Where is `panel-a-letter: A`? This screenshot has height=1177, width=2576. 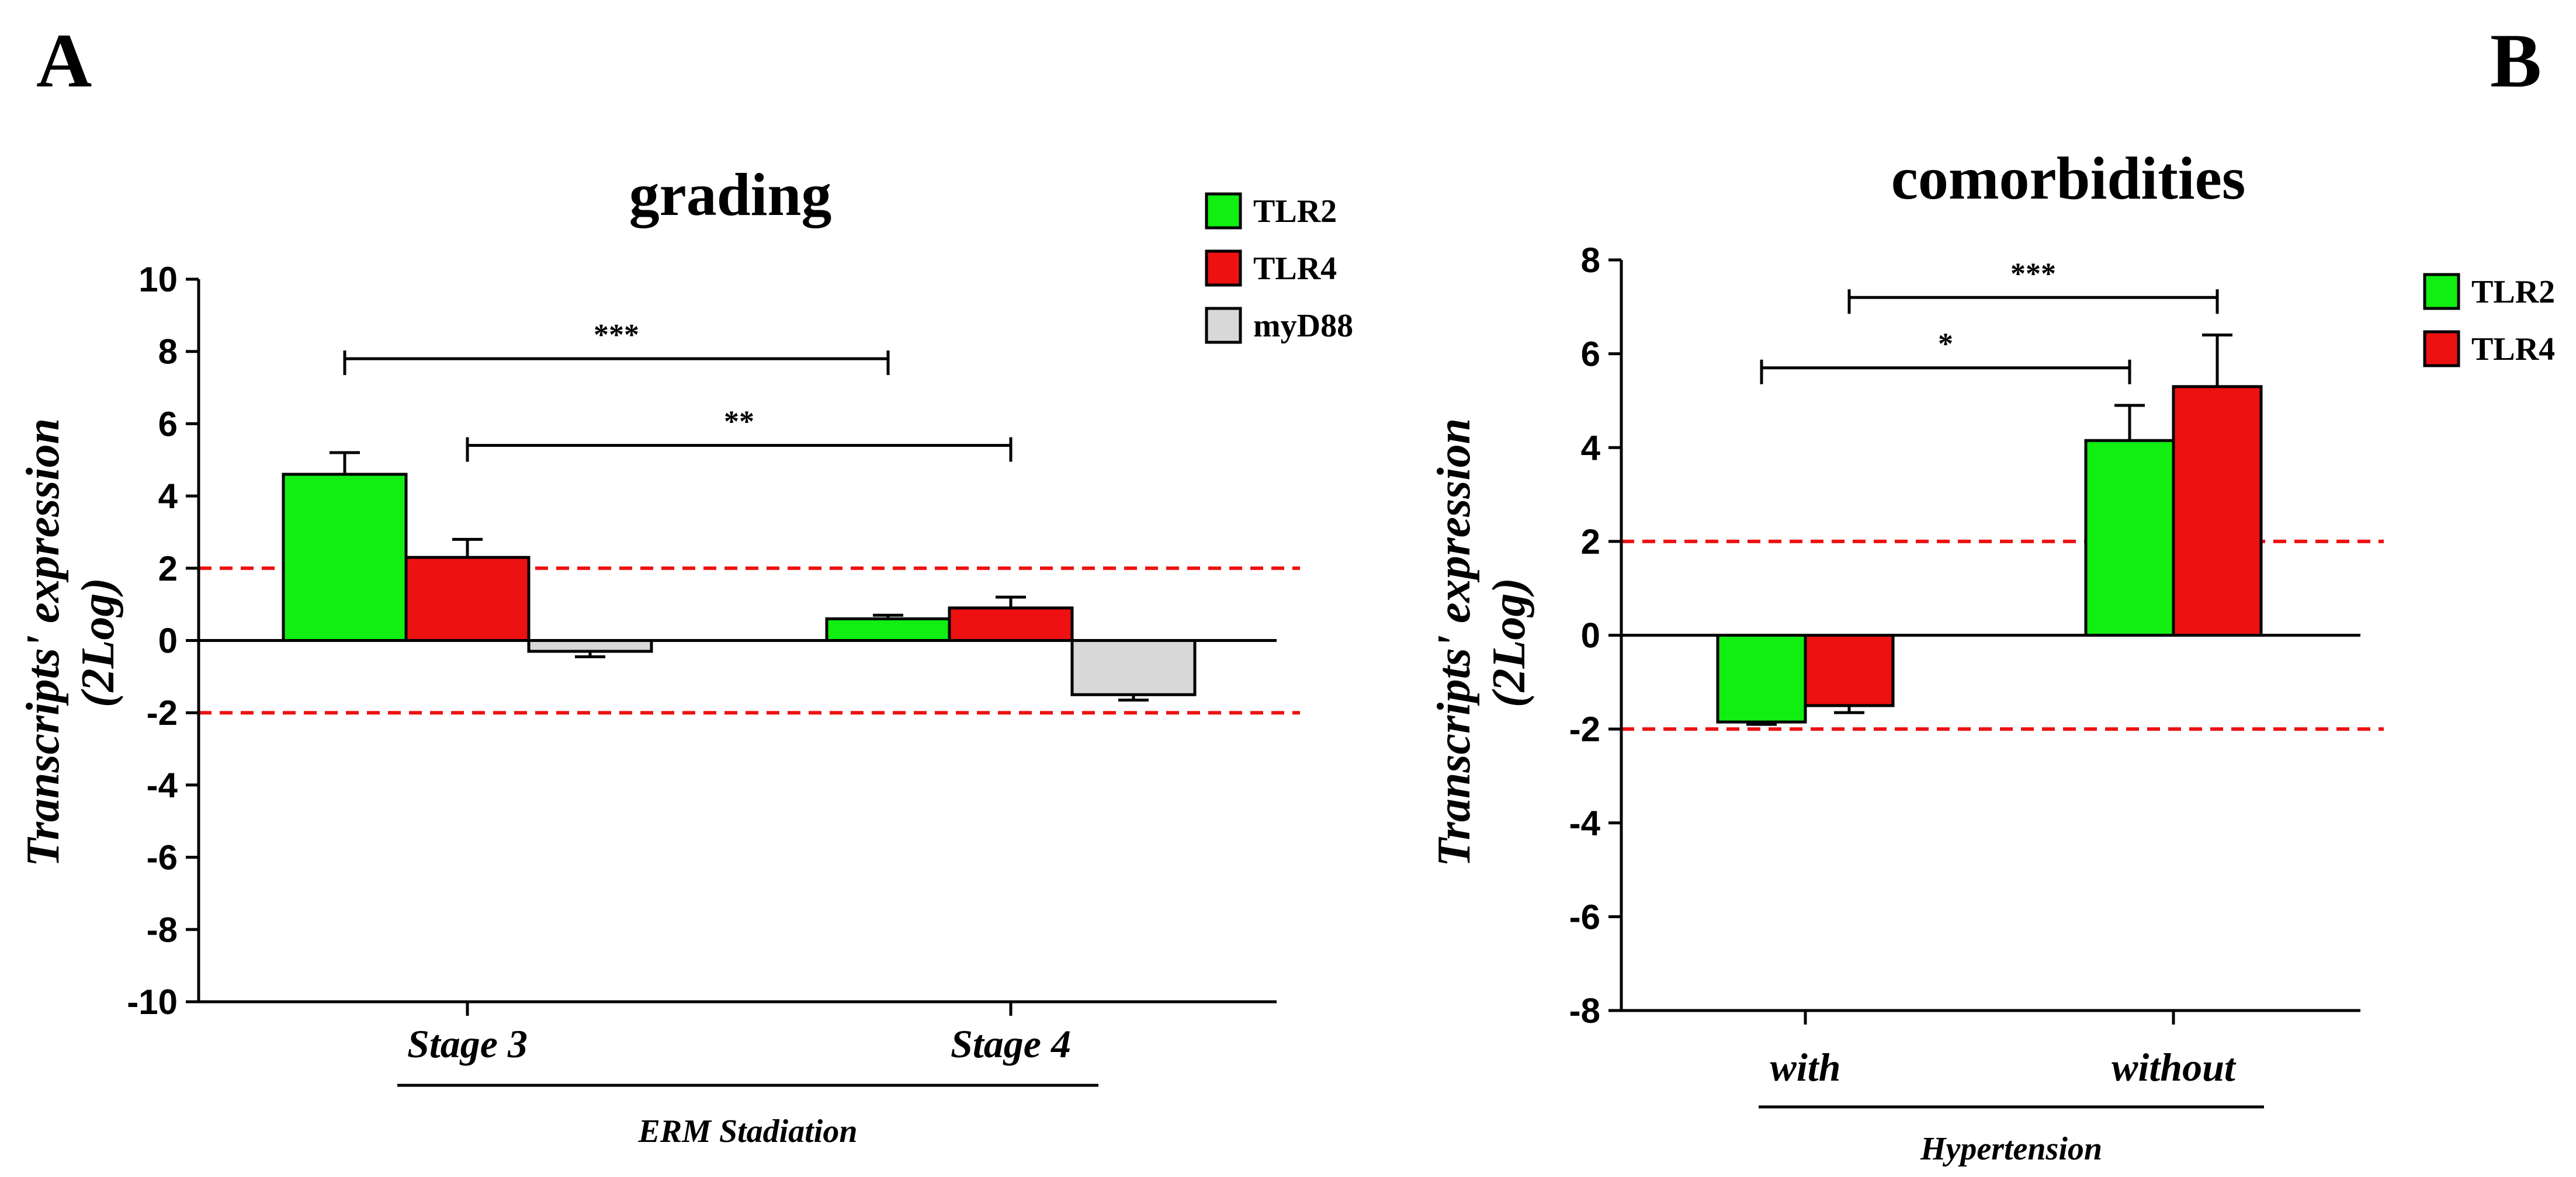
panel-a-letter: A is located at coordinates (64, 60).